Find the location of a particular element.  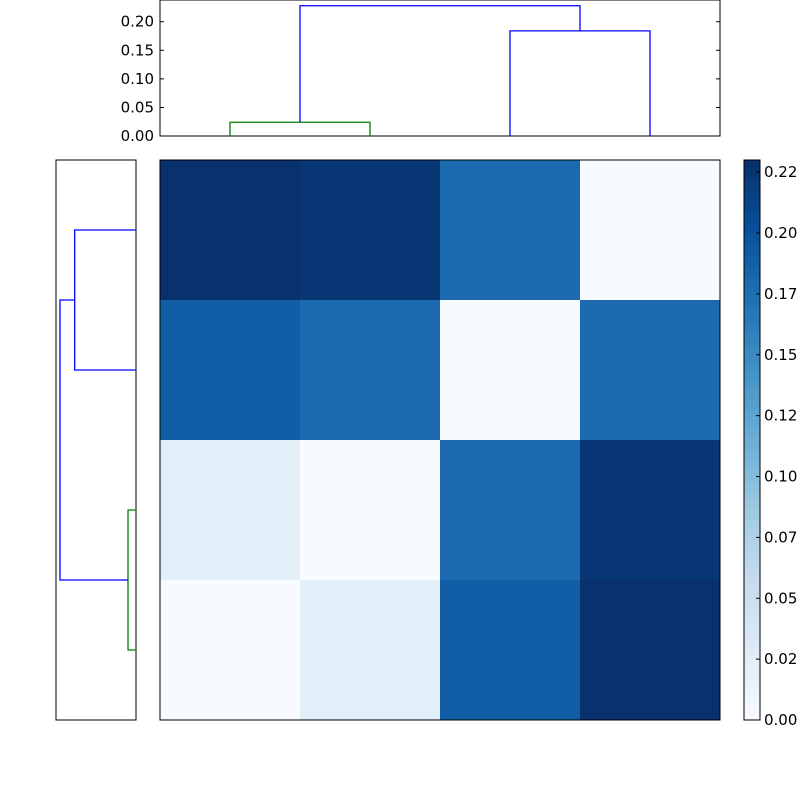

left-dendrogram-frame is located at coordinates (96, 440).